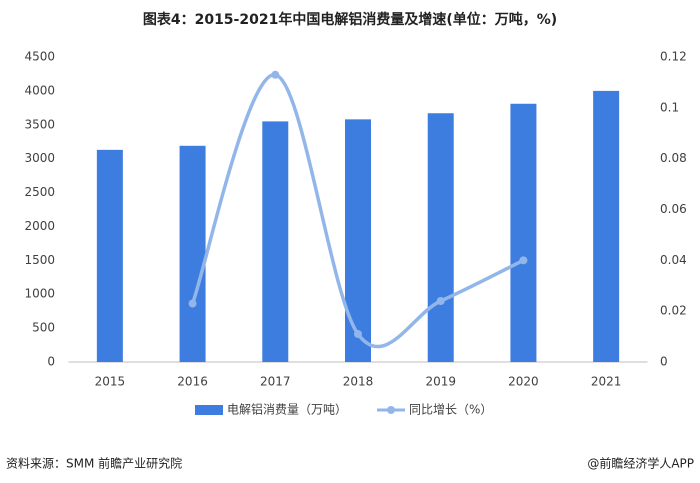 This screenshot has width=700, height=483. Describe the element at coordinates (640, 463) in the screenshot. I see `credit: @前瞻经济学人APP` at that location.